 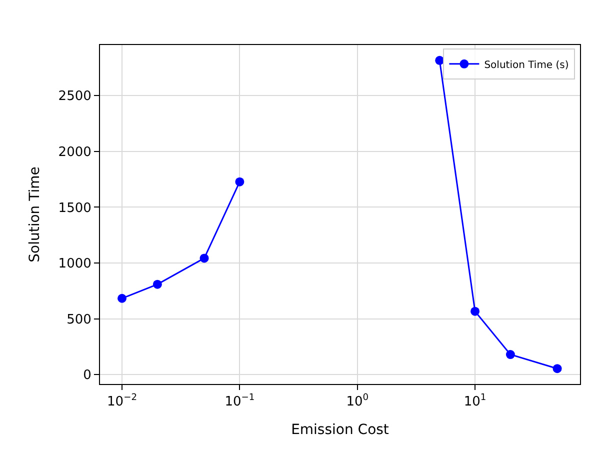 I want to click on legend-label: Solution Time (s), so click(x=526, y=65).